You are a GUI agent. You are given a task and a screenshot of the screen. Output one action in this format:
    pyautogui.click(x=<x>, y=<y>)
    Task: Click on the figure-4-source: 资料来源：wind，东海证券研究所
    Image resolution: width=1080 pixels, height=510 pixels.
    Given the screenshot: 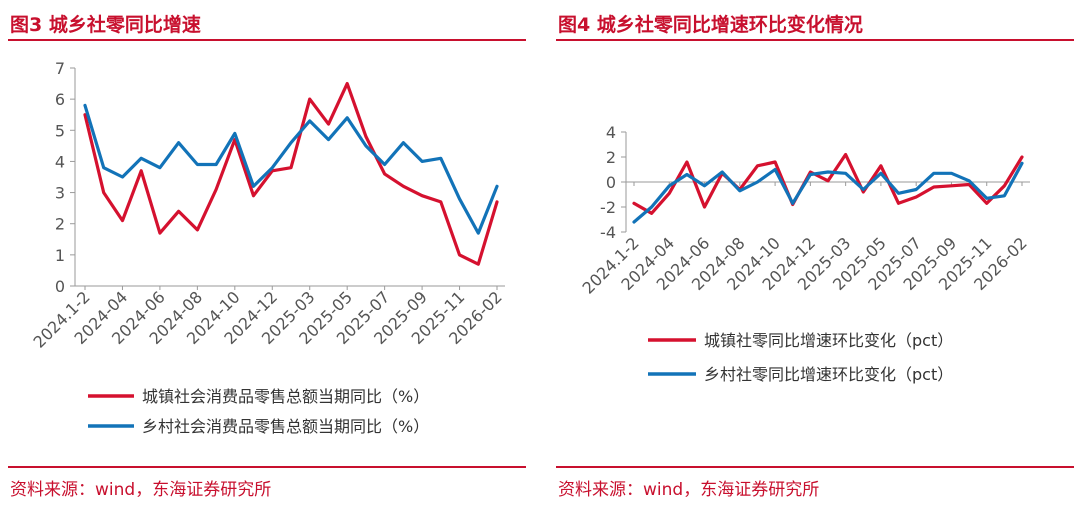 What is the action you would take?
    pyautogui.click(x=689, y=490)
    